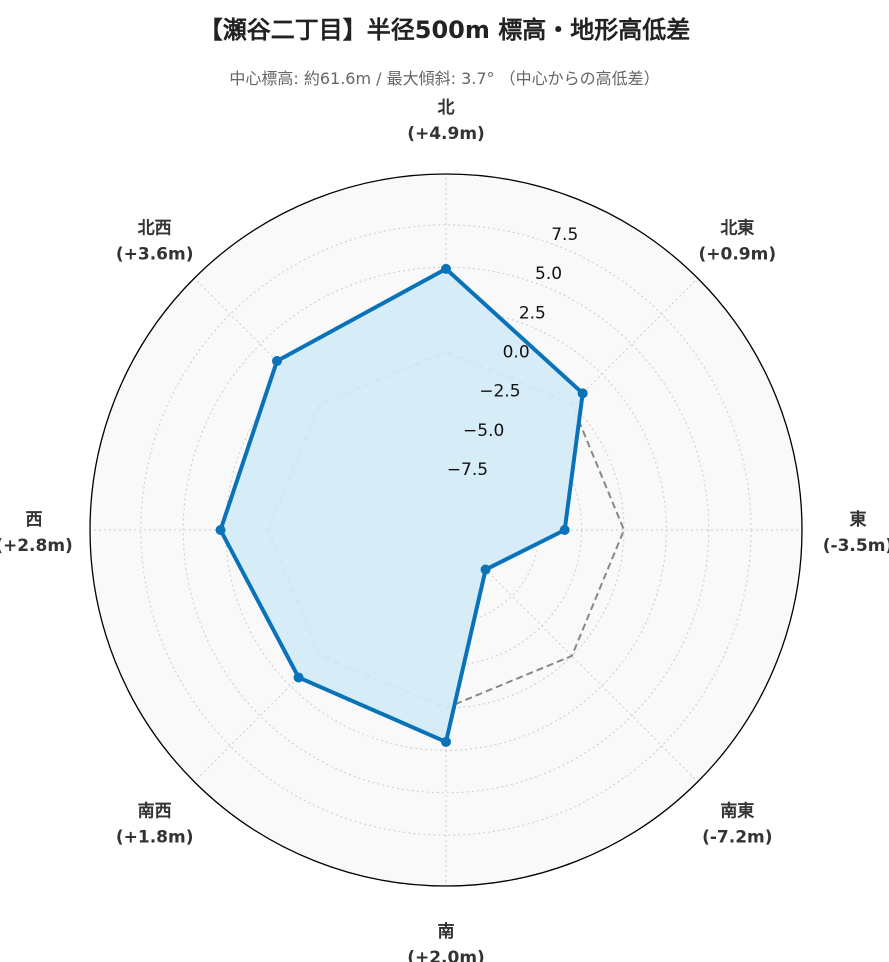 The width and height of the screenshot is (889, 962). What do you see at coordinates (738, 255) in the screenshot?
I see `direction-value-label: (+0.9m)` at bounding box center [738, 255].